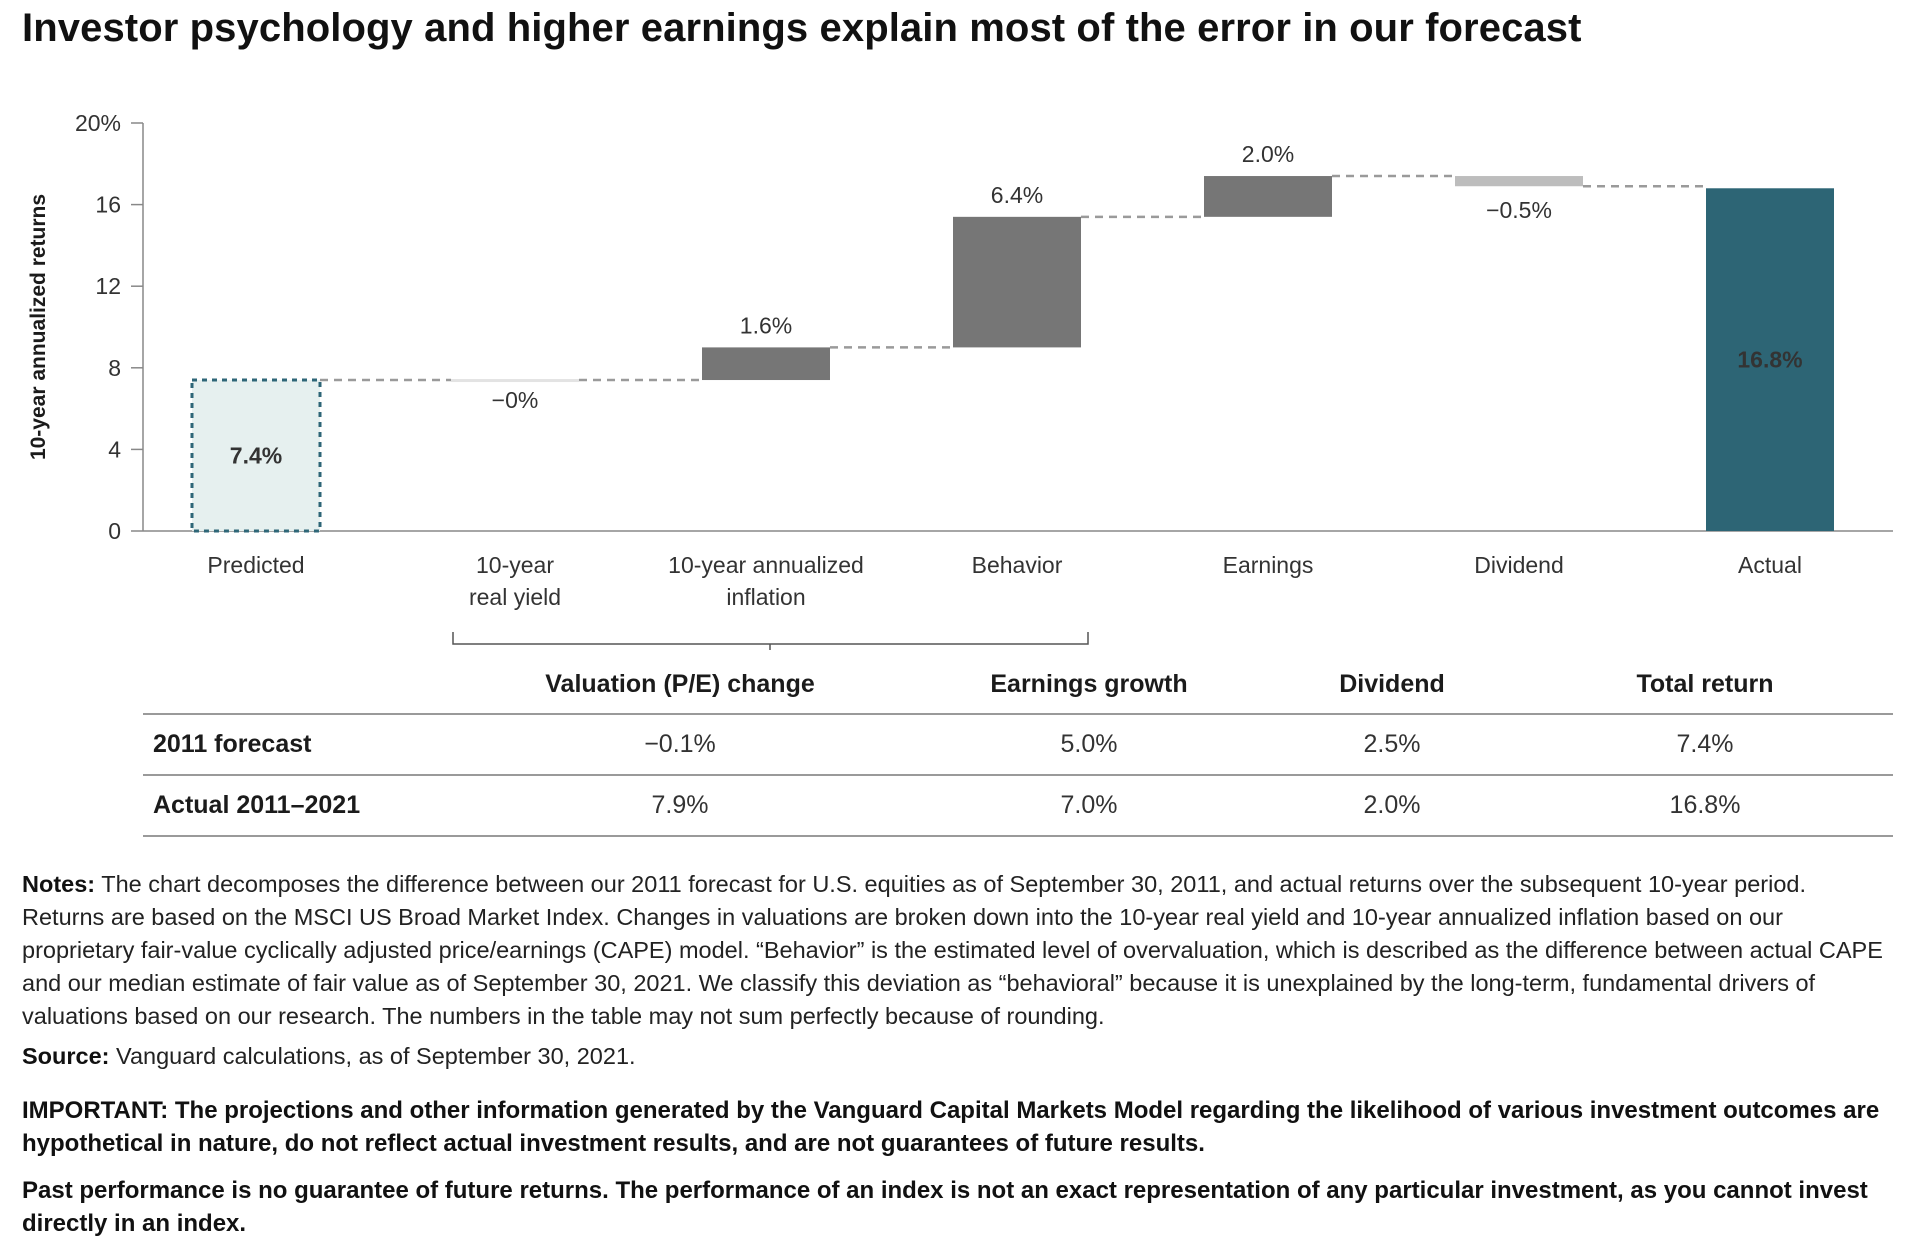 Image resolution: width=1908 pixels, height=1240 pixels. I want to click on bar-value-label: 6.4%, so click(1017, 195).